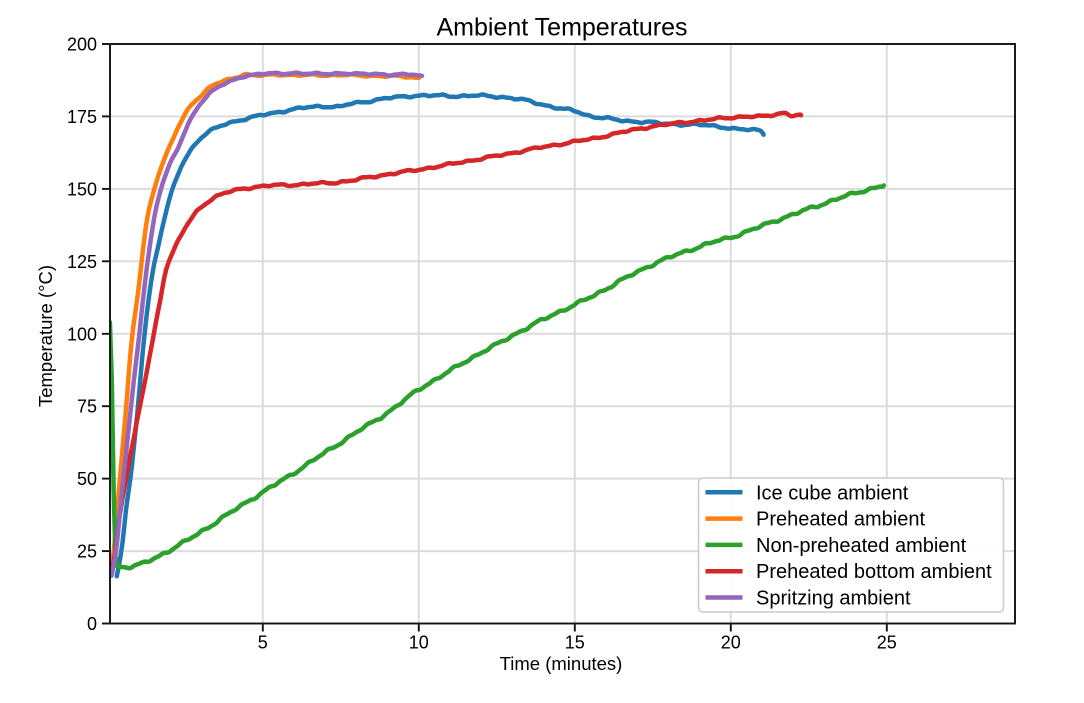  I want to click on svg-text: 200, so click(82, 45).